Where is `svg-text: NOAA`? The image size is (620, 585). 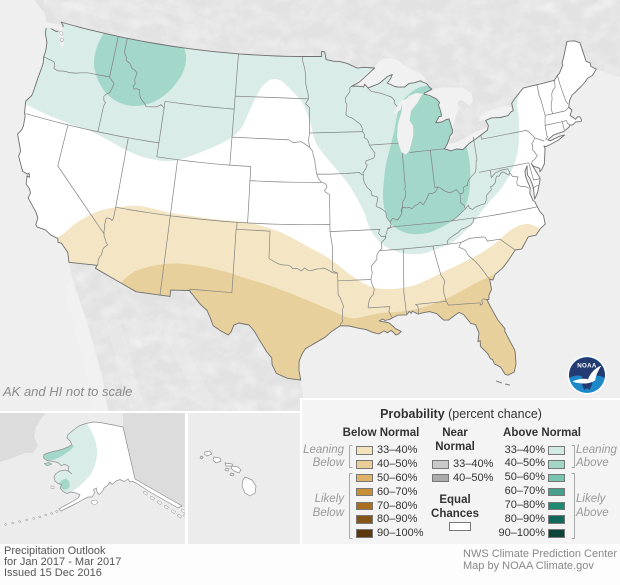 svg-text: NOAA is located at coordinates (587, 366).